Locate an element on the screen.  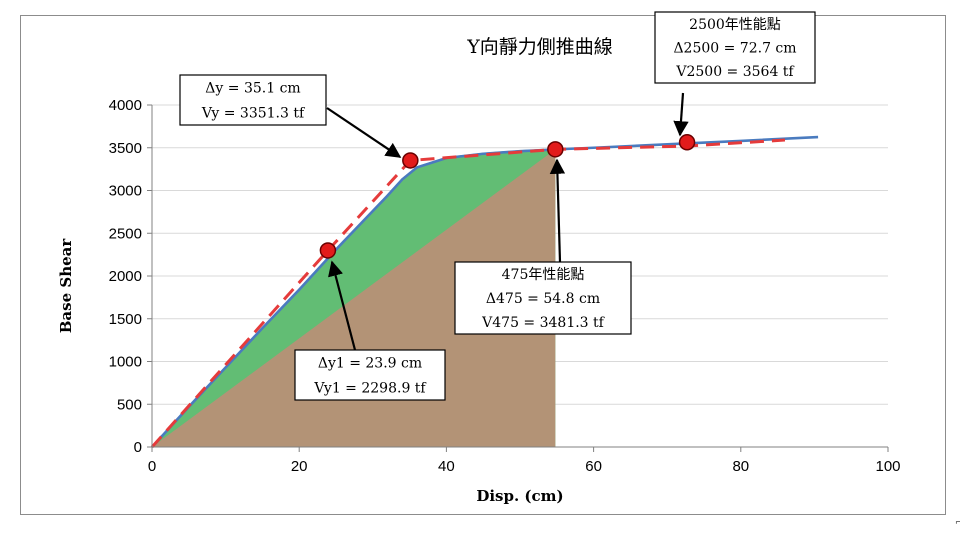
annotation-text-line: 2500年性能點 is located at coordinates (735, 25).